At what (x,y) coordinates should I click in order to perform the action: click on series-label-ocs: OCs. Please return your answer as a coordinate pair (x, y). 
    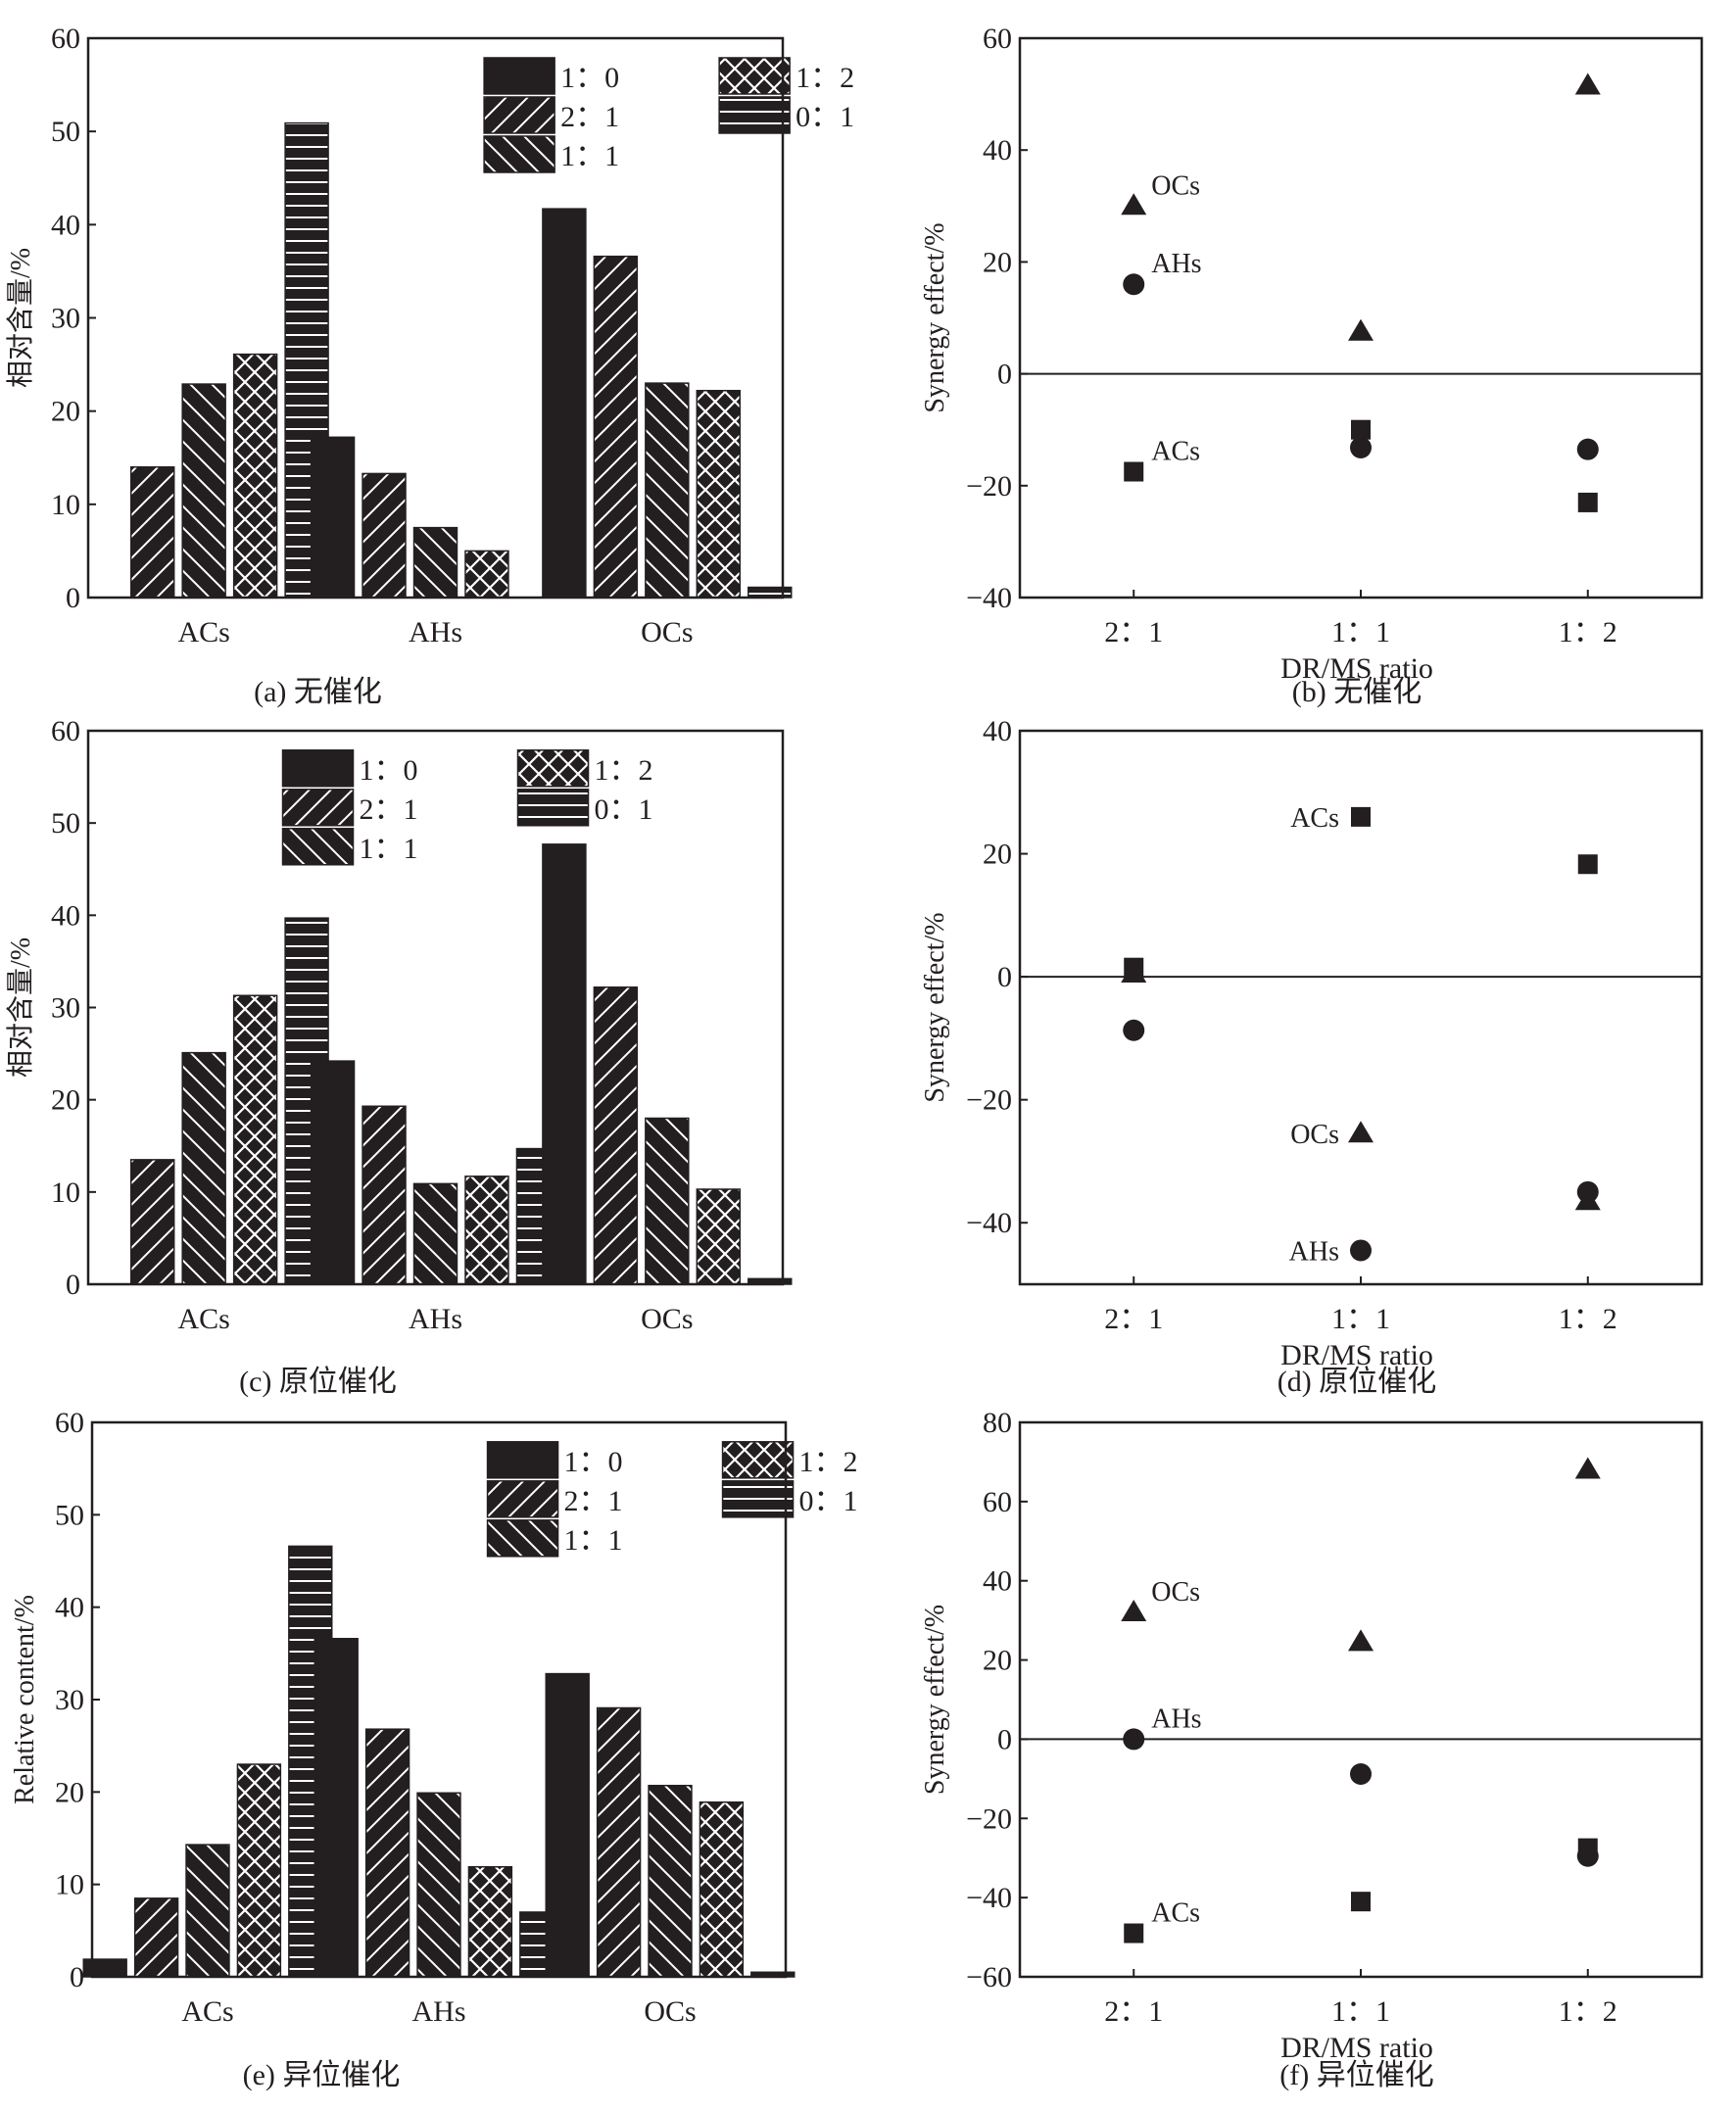
    Looking at the image, I should click on (1175, 1592).